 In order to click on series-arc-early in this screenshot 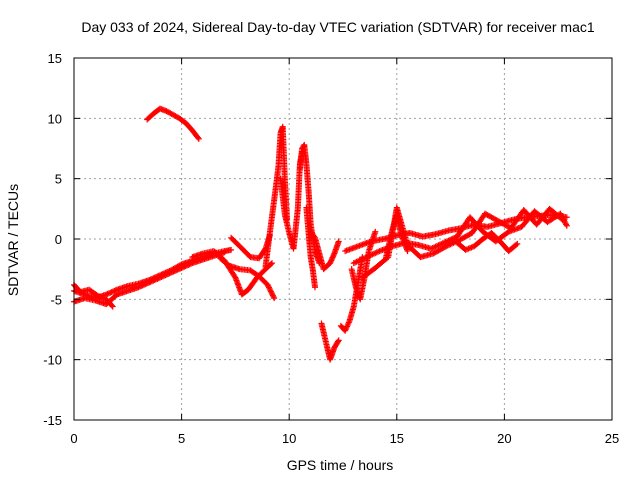, I will do `click(173, 123)`.